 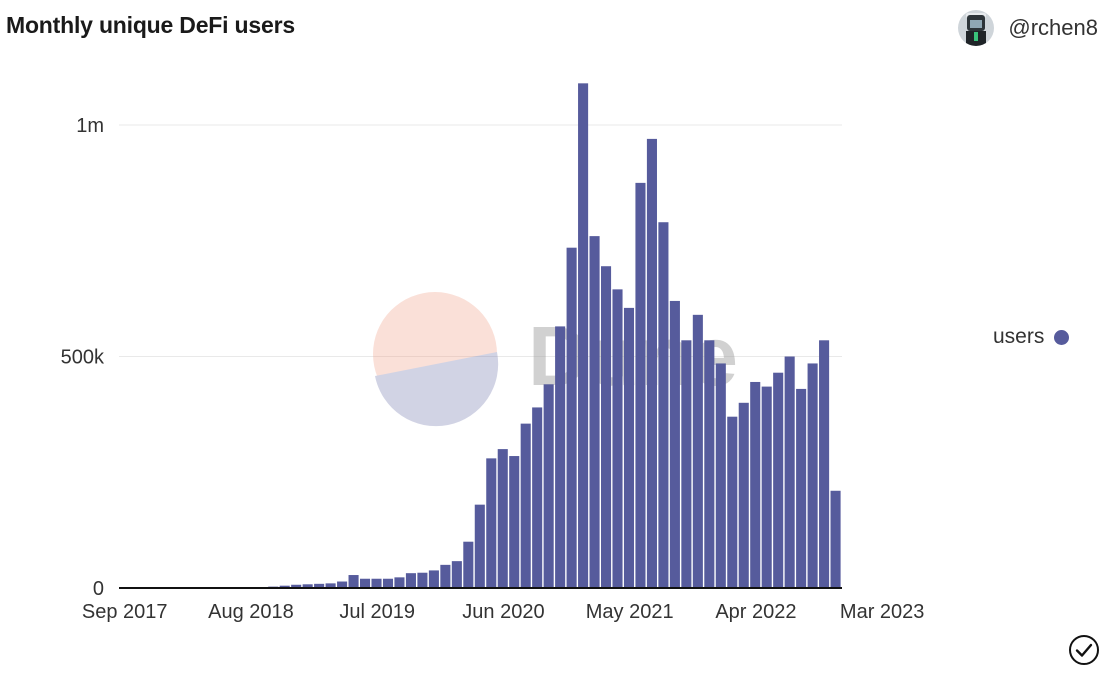 I want to click on chart-title: Monthly unique DeFi users, so click(x=150, y=25).